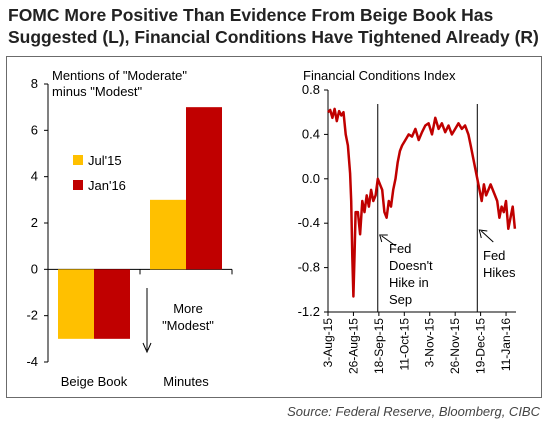  Describe the element at coordinates (97, 91) in the screenshot. I see `left-chart-title: minus "Modest"` at that location.